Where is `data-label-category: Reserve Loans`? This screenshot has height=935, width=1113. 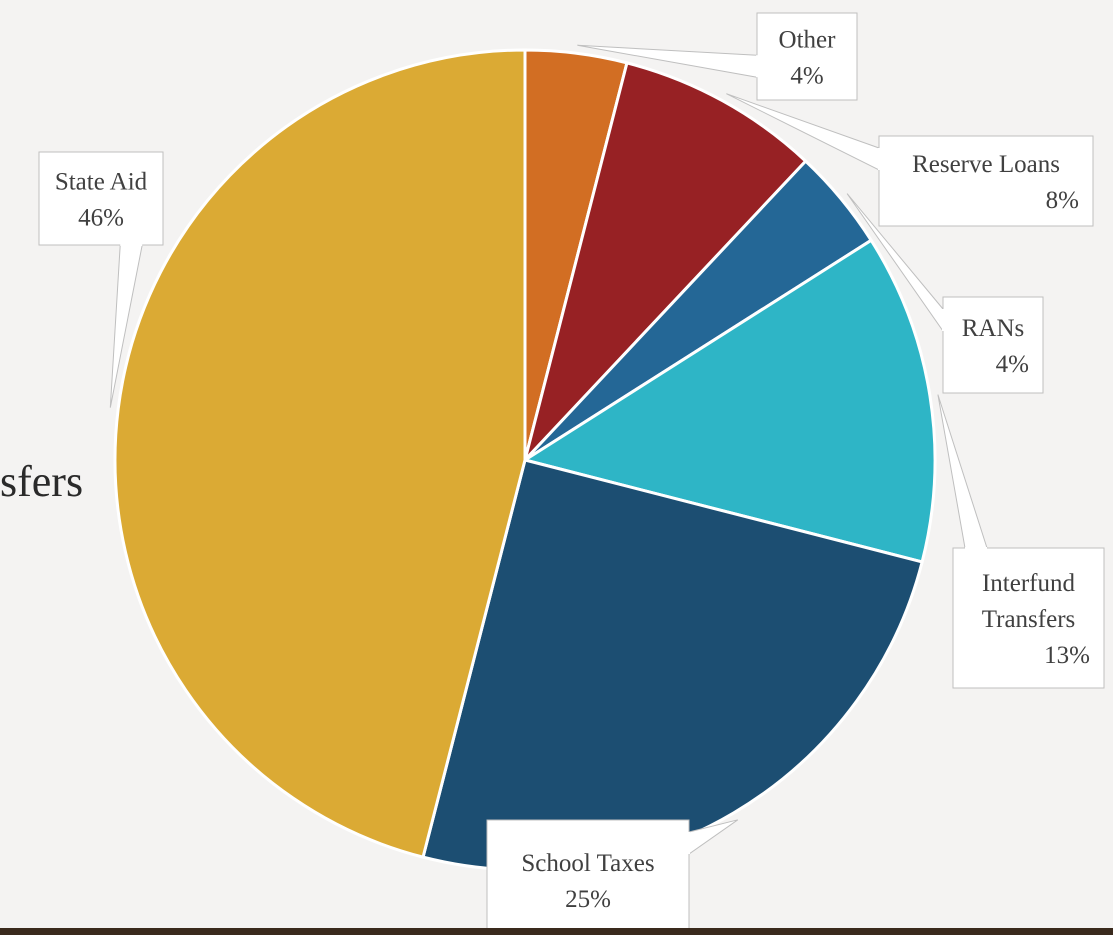
data-label-category: Reserve Loans is located at coordinates (986, 164).